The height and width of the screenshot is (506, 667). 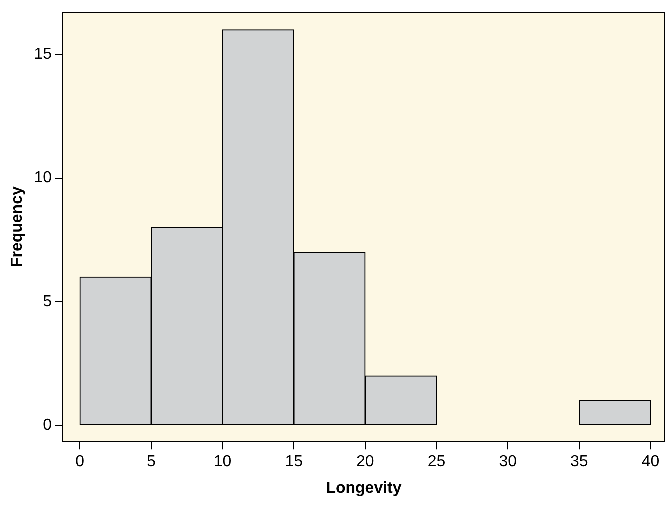 What do you see at coordinates (80, 462) in the screenshot?
I see `x-tick-label: 0` at bounding box center [80, 462].